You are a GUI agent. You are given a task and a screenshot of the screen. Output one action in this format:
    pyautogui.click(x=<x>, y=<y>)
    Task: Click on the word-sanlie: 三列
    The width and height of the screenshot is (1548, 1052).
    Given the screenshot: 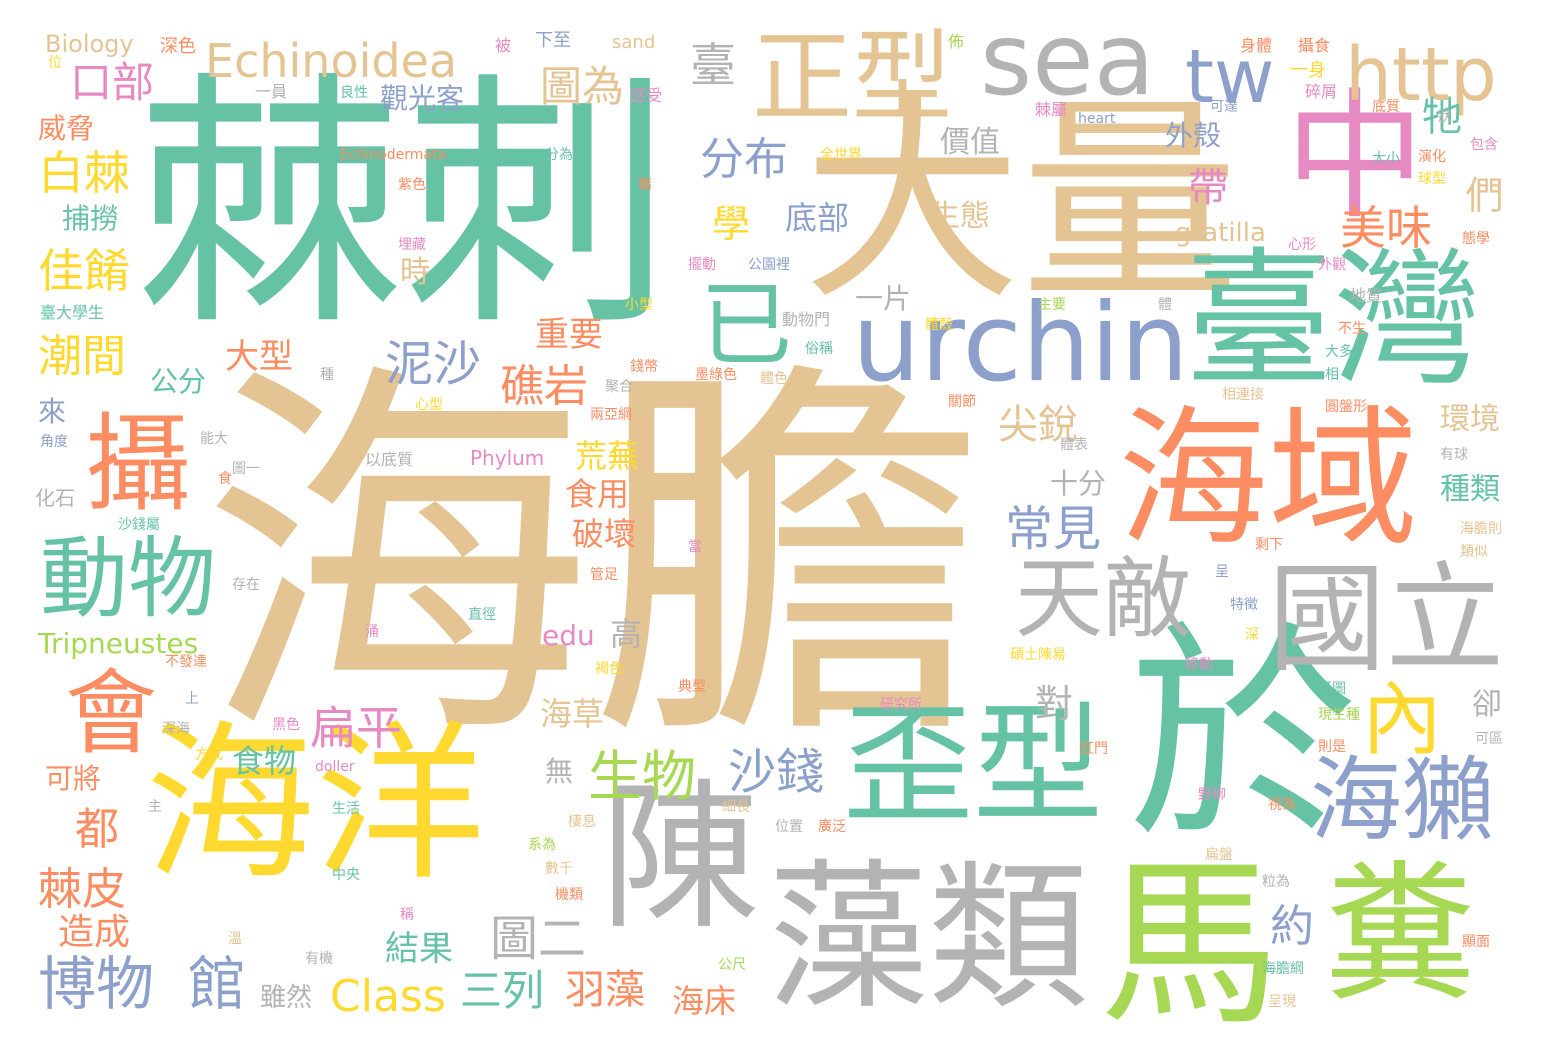 What is the action you would take?
    pyautogui.click(x=502, y=990)
    